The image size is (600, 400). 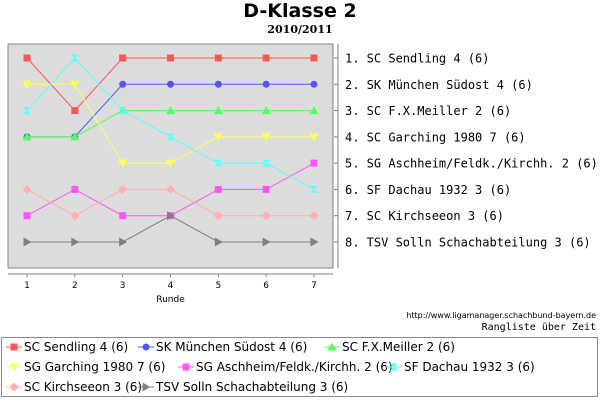 I want to click on legend-label: SC Sendling 4 (6), so click(x=76, y=347).